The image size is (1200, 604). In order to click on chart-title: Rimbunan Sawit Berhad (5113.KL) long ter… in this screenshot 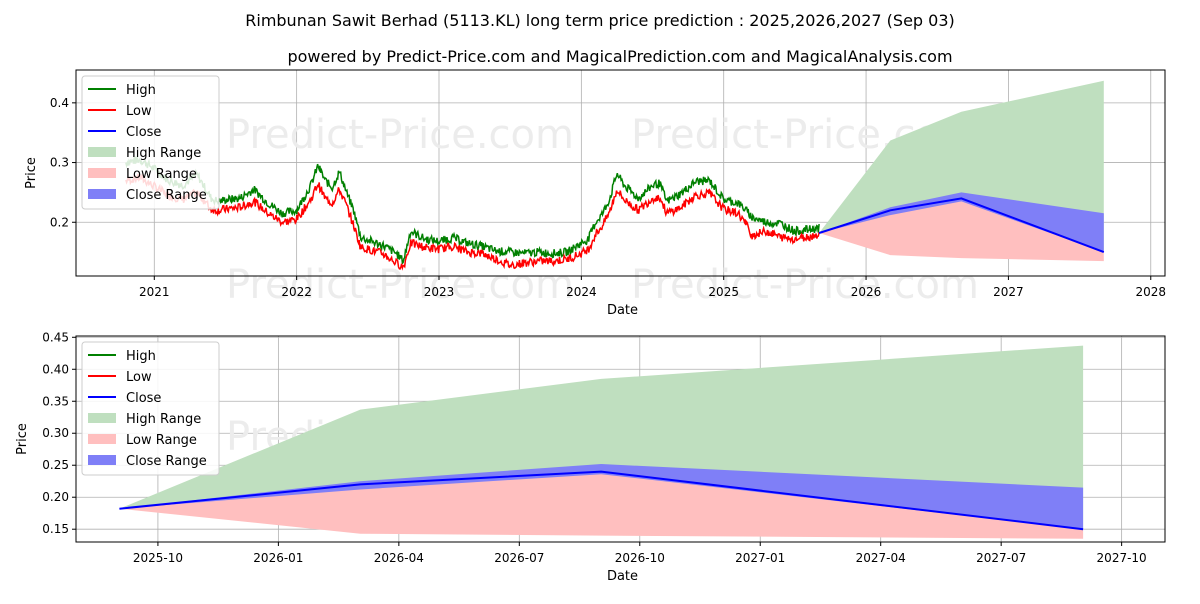, I will do `click(600, 20)`.